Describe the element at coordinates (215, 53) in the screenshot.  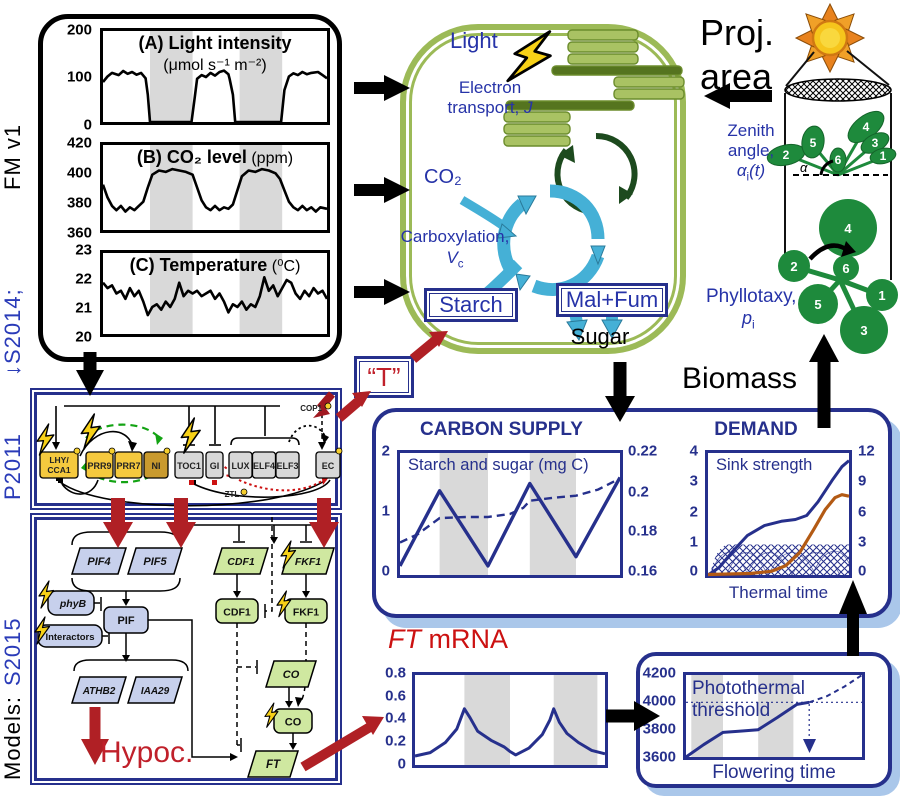
I see `light-chart-title: (A) Light intensity (μmol s⁻¹ m⁻²)` at that location.